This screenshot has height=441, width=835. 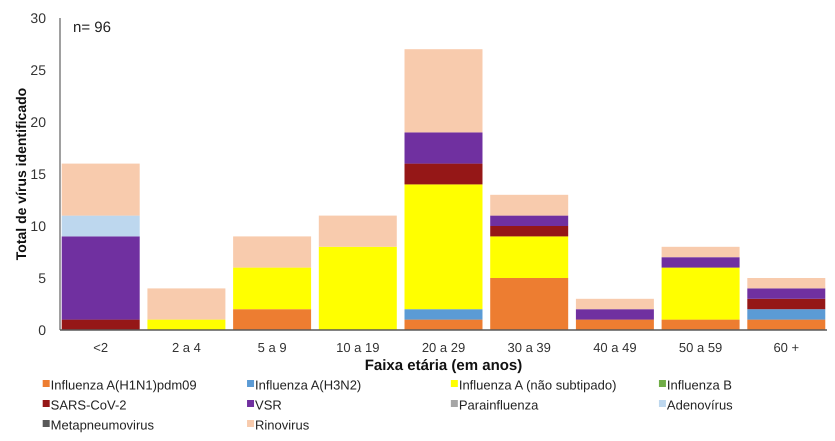 I want to click on x-tick-label: 40 a 49, so click(x=615, y=347).